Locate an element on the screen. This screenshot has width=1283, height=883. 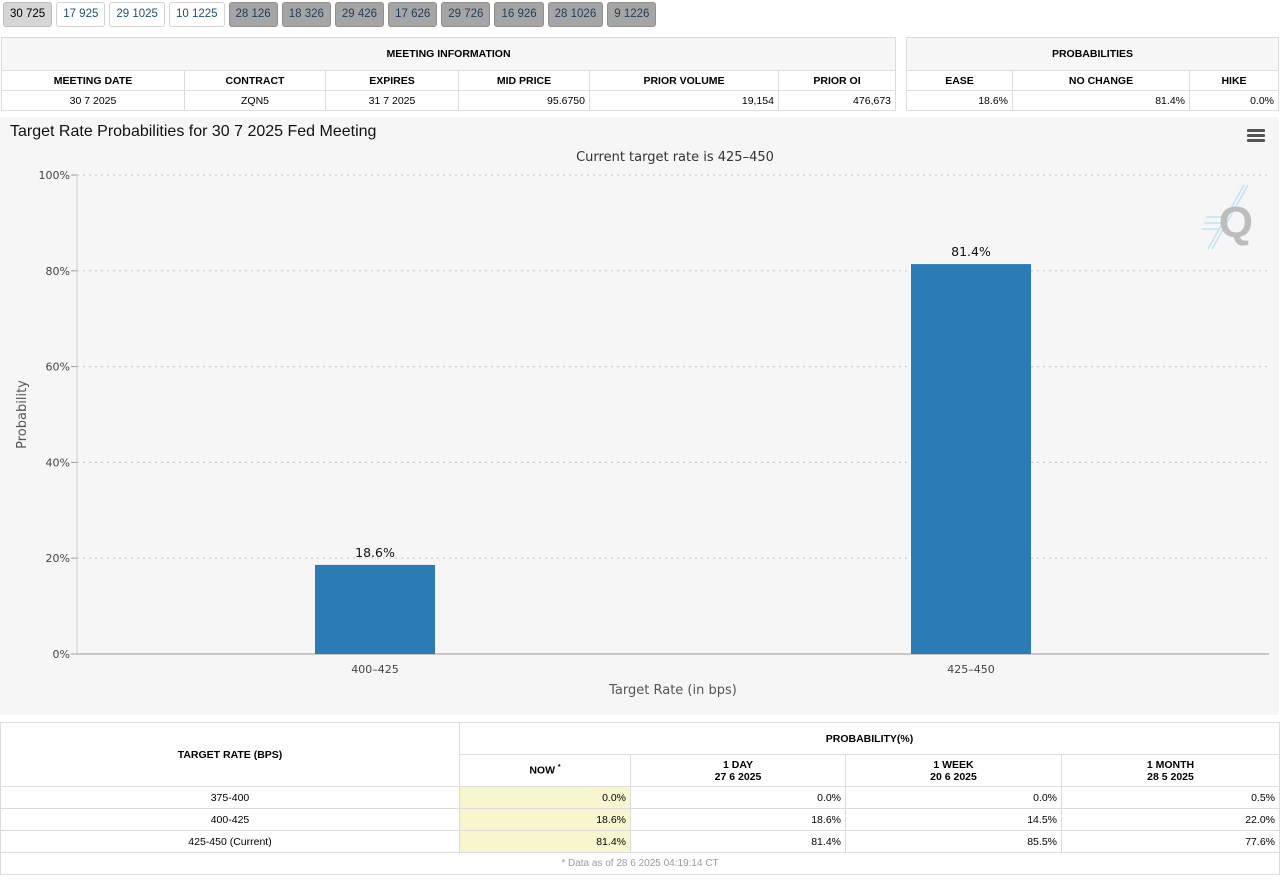
header-mid-price: MID PRICE is located at coordinates (524, 80).